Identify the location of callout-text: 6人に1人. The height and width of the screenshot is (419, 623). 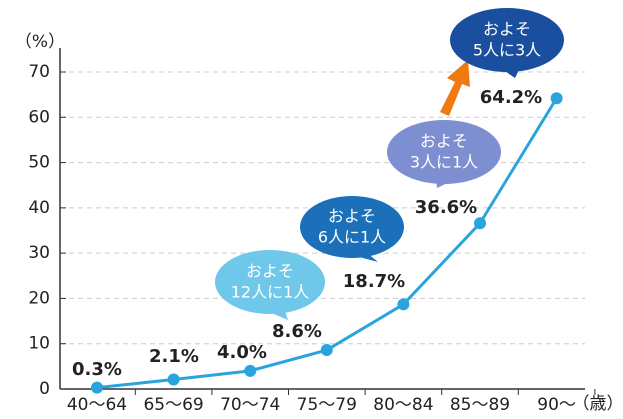
(352, 237).